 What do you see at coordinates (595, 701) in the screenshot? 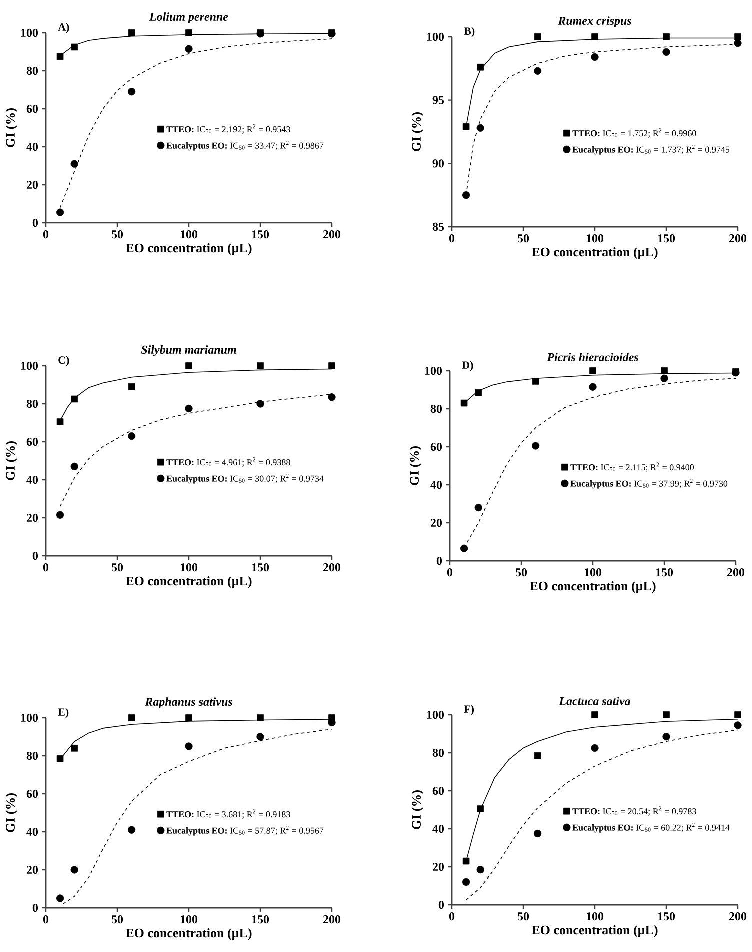
I see `chart-title: Lactuca sativa` at bounding box center [595, 701].